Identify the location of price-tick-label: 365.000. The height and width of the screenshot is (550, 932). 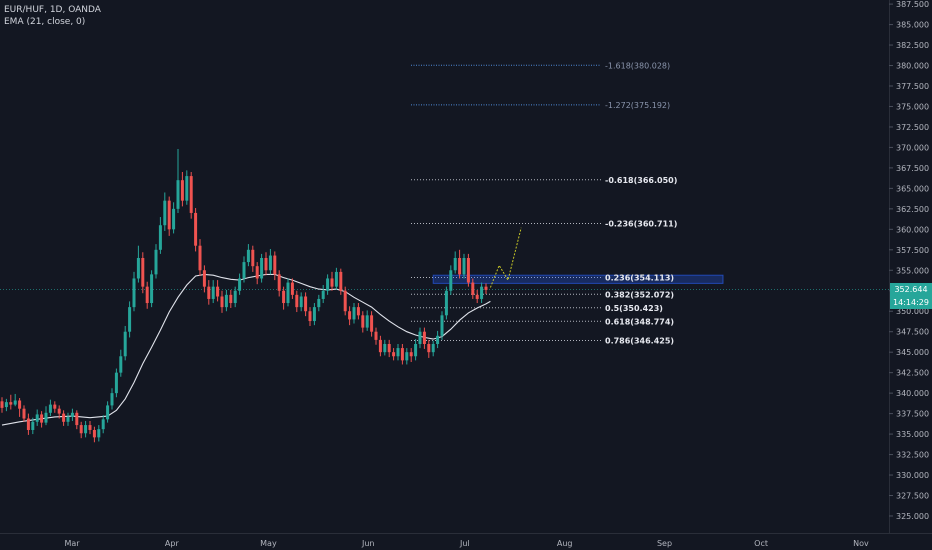
(912, 188).